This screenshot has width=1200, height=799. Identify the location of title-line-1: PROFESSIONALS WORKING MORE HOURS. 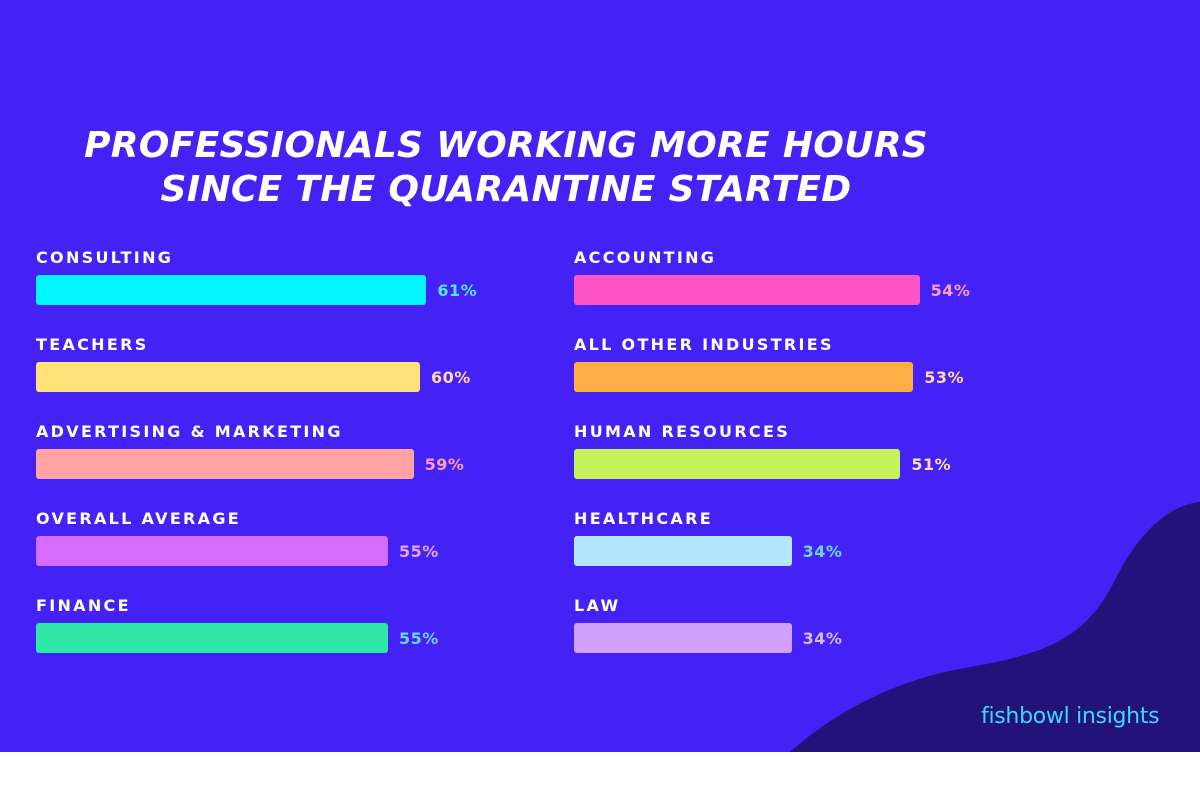
(506, 145).